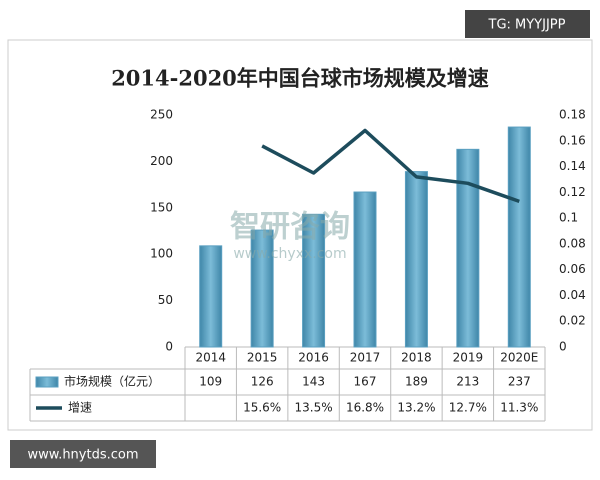 This screenshot has width=600, height=480. I want to click on site-box, so click(83, 454).